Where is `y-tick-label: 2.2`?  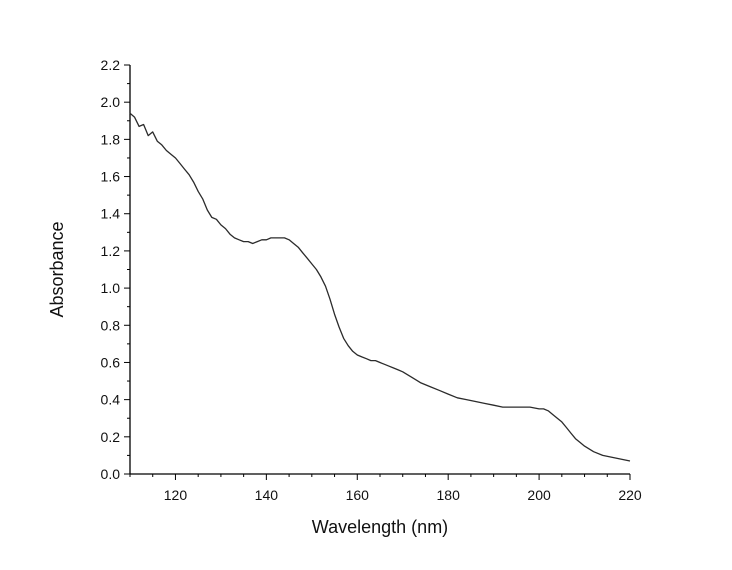 y-tick-label: 2.2 is located at coordinates (111, 65).